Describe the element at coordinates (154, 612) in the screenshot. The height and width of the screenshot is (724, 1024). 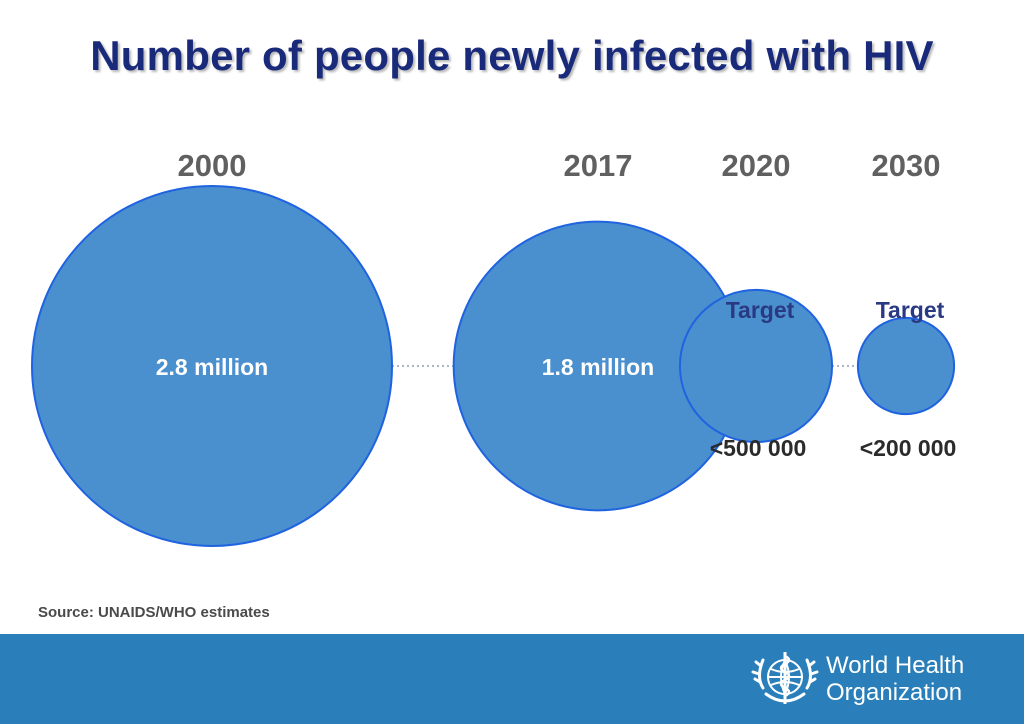
I see `source-note: Source: UNAIDS/WHO estimates` at that location.